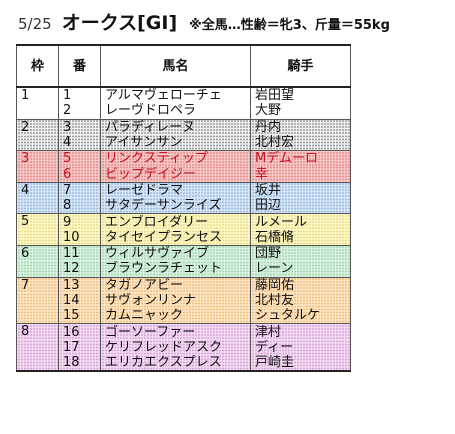 This screenshot has width=455, height=434. Describe the element at coordinates (79, 253) in the screenshot. I see `umaban-cell: 11` at that location.